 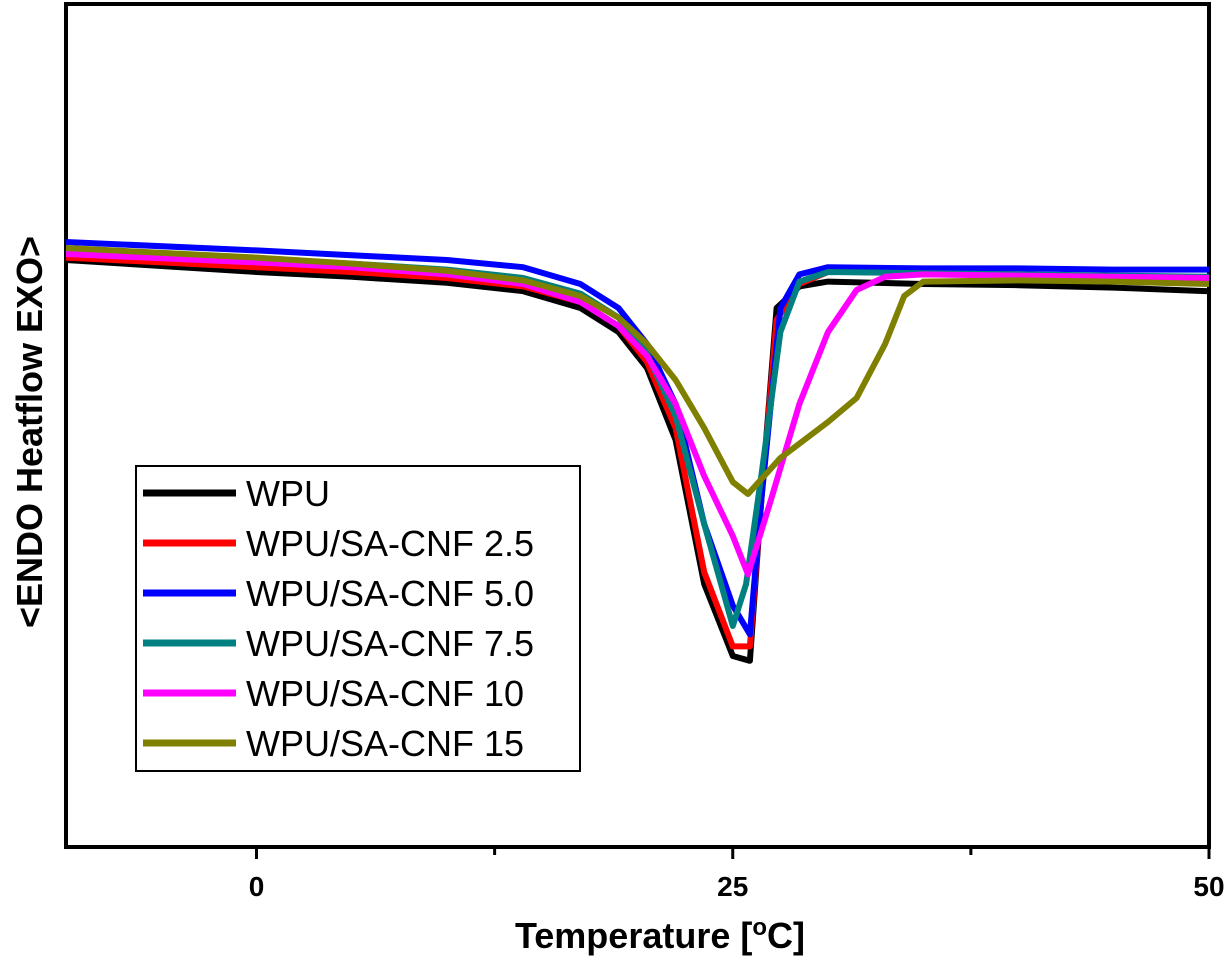 What do you see at coordinates (288, 493) in the screenshot?
I see `legend-label-0: WPU` at bounding box center [288, 493].